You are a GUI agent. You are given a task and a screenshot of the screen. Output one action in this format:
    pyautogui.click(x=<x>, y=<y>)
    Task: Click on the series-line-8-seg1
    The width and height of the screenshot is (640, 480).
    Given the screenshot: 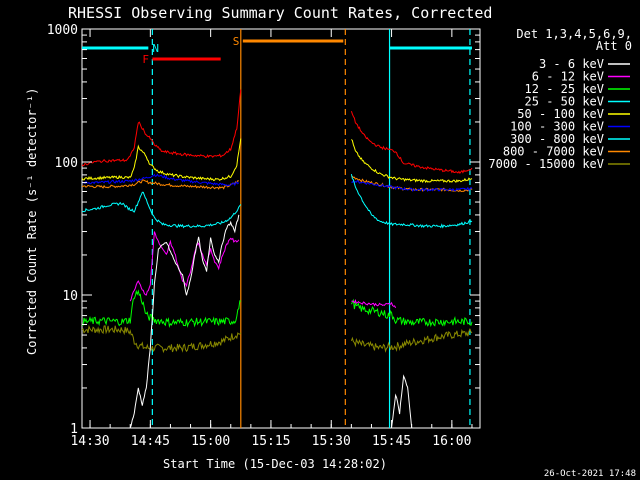 What is the action you would take?
    pyautogui.click(x=411, y=340)
    